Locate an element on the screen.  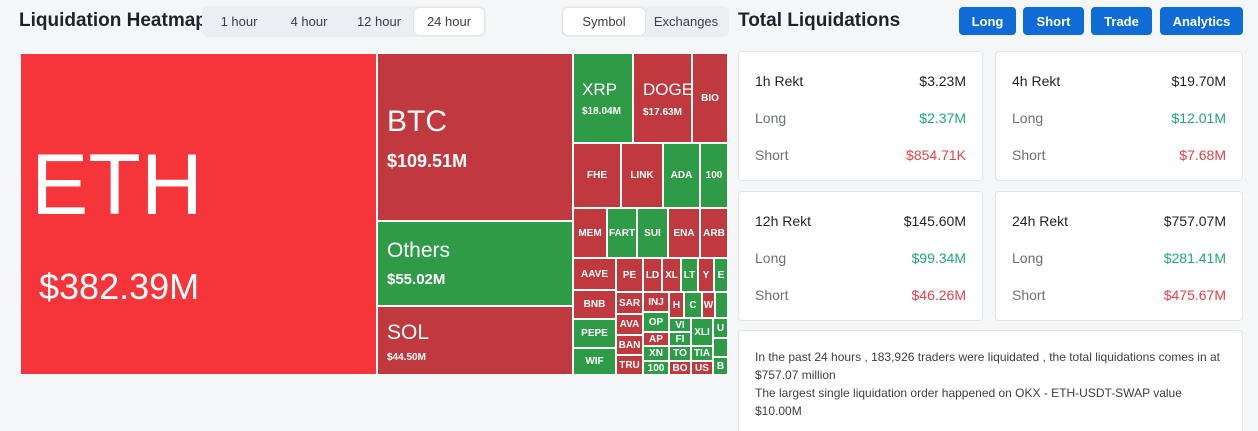
tile-b: B is located at coordinates (720, 366).